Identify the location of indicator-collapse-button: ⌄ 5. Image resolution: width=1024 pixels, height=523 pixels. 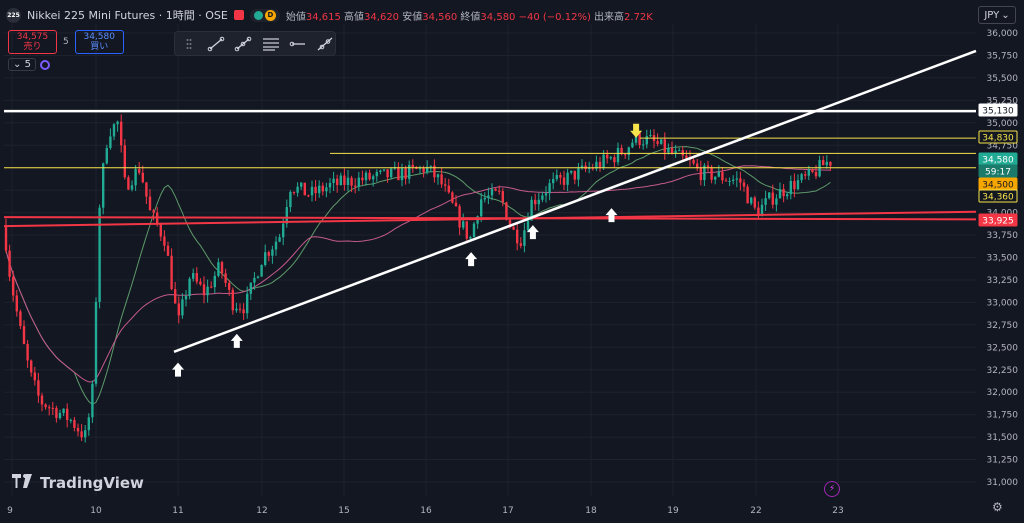
(22, 64).